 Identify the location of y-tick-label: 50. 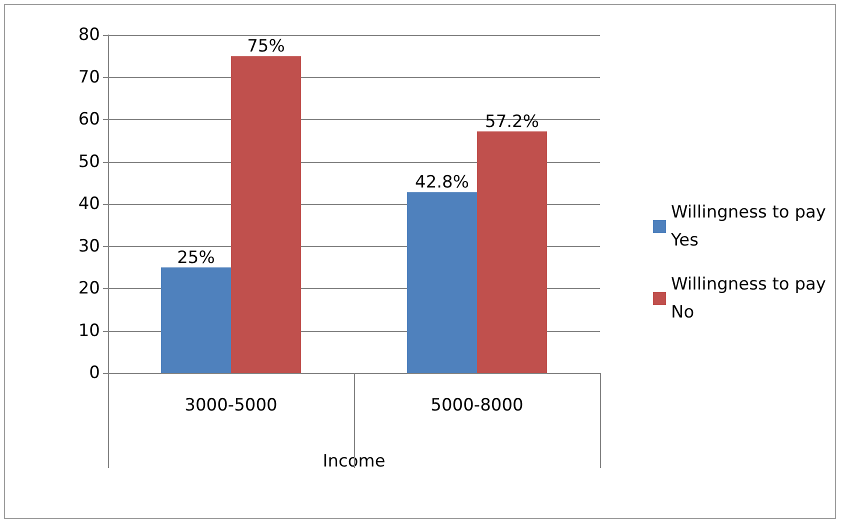
(89, 162).